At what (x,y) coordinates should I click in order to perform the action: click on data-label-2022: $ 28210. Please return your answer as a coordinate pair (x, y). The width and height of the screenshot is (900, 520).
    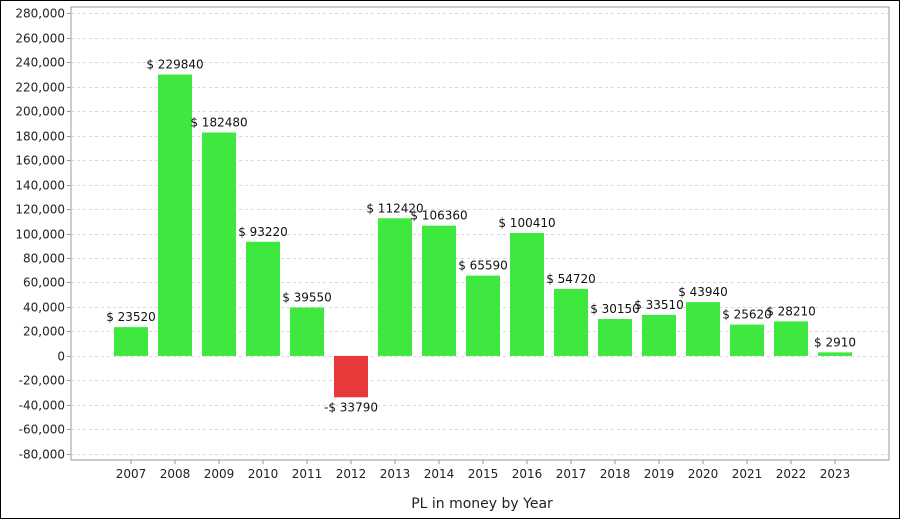
    Looking at the image, I should click on (791, 311).